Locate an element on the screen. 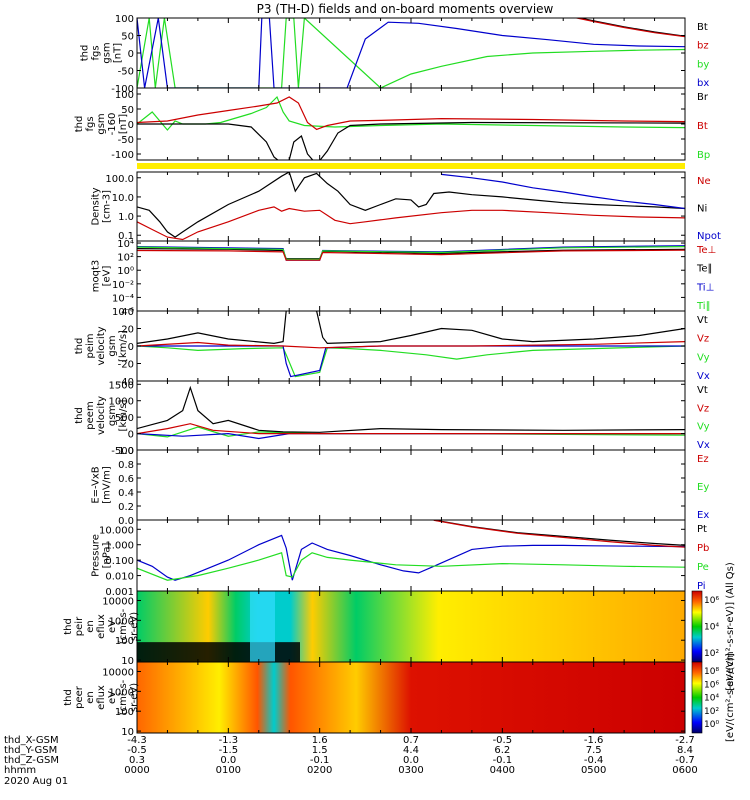 This screenshot has height=800, width=750. legend-ne: Ne is located at coordinates (704, 181).